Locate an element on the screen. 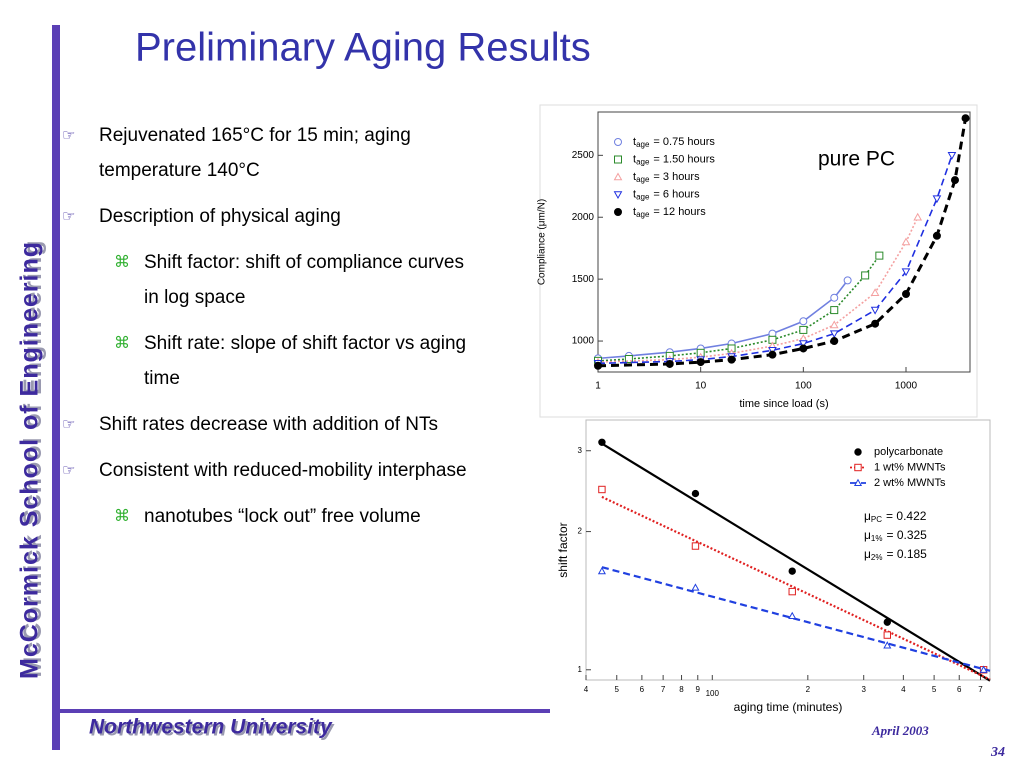 The height and width of the screenshot is (768, 1024). legend-entry: tage = 0.75 hours is located at coordinates (674, 142).